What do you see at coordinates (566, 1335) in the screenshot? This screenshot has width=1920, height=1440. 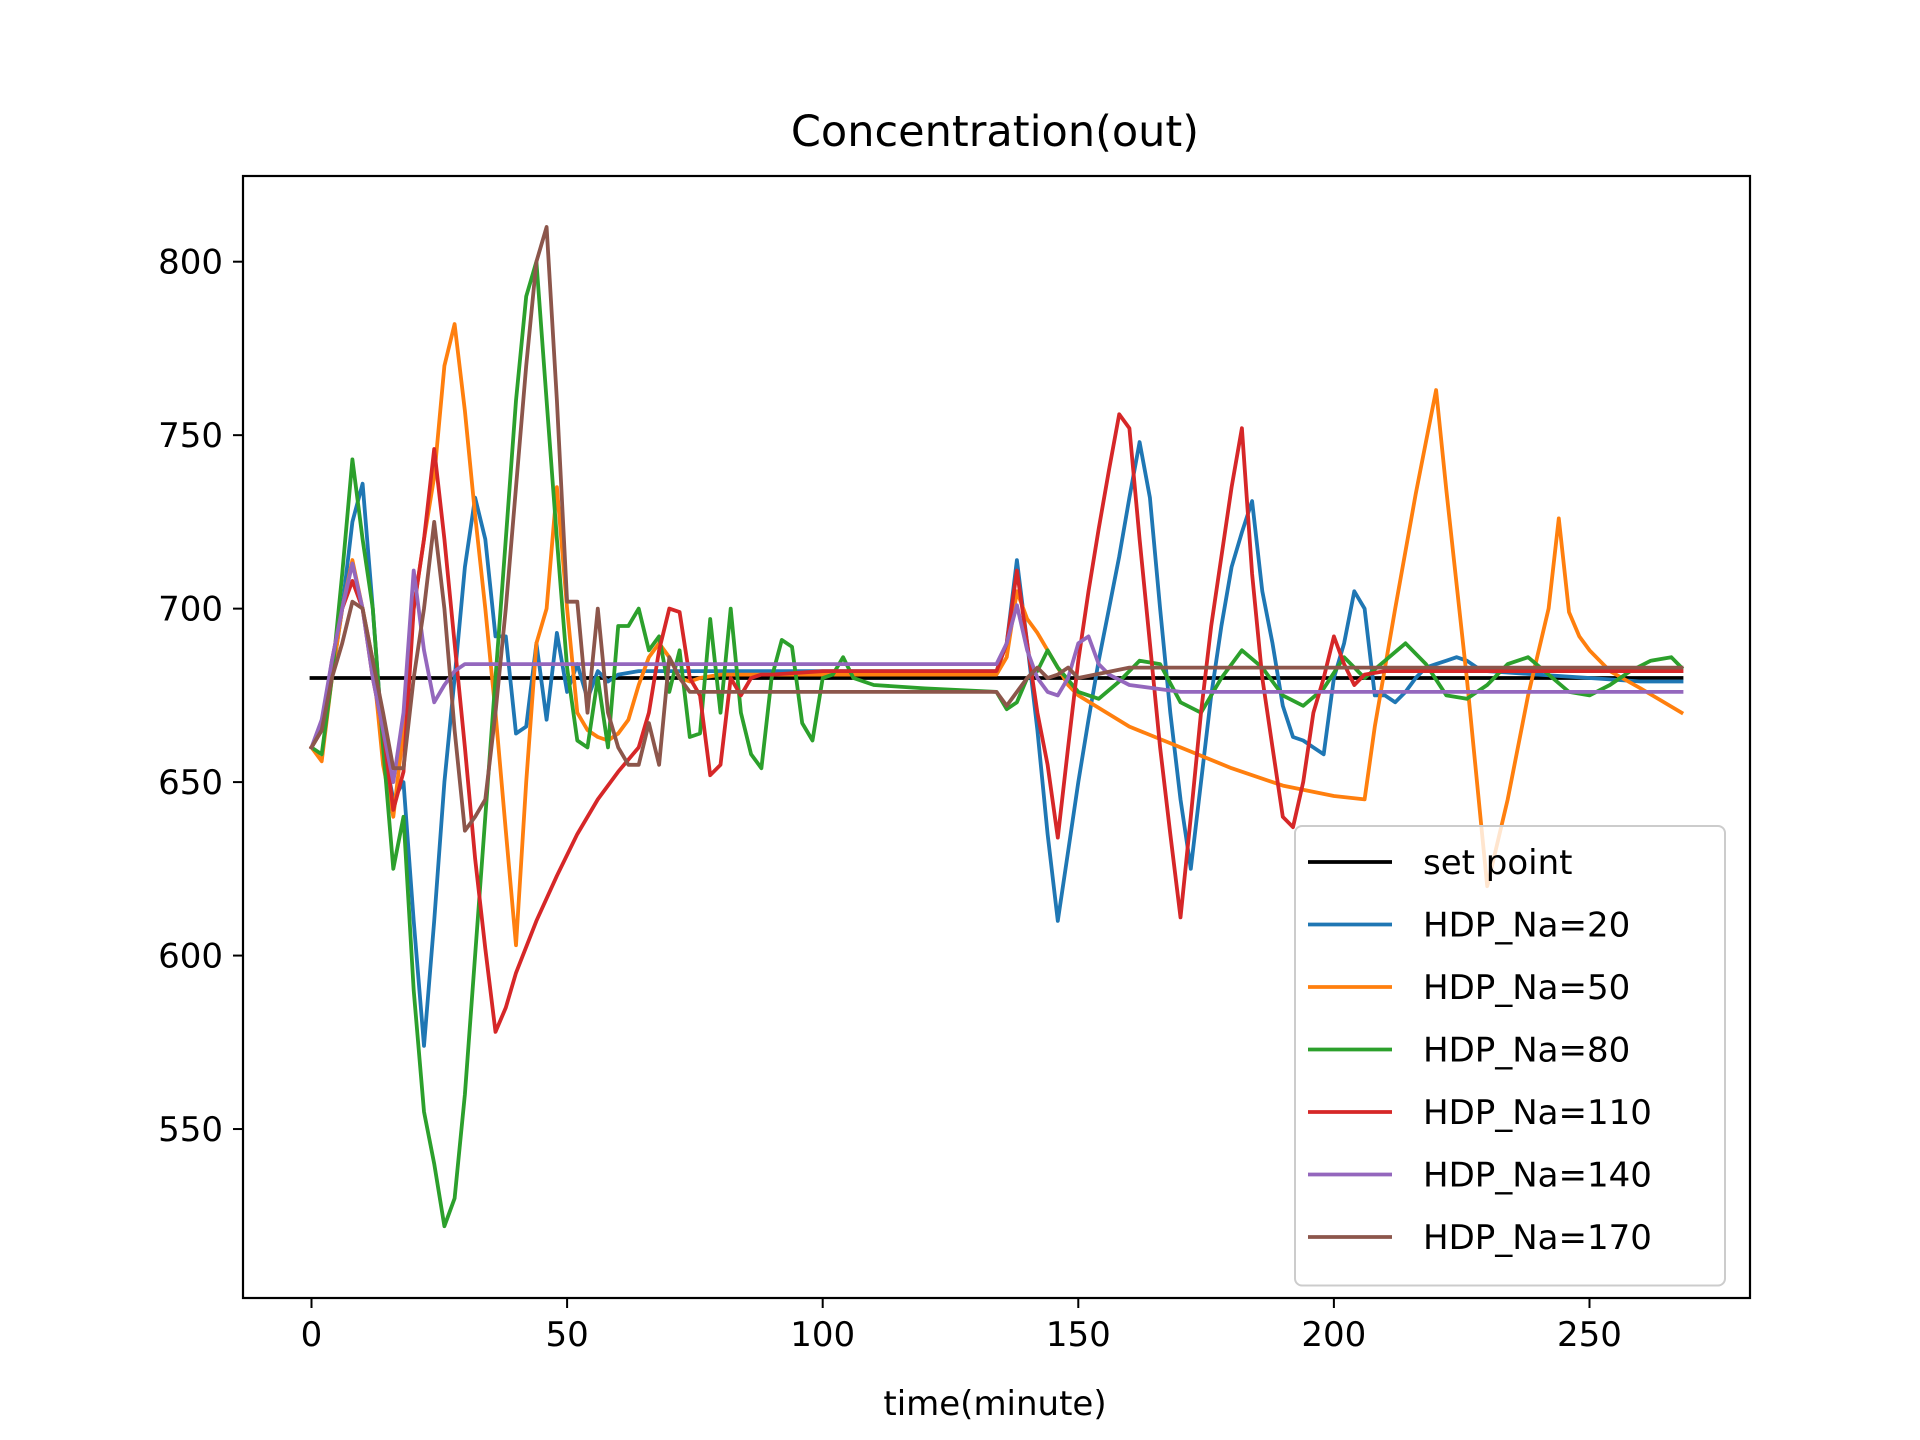 I see `x-tick-label: 50` at bounding box center [566, 1335].